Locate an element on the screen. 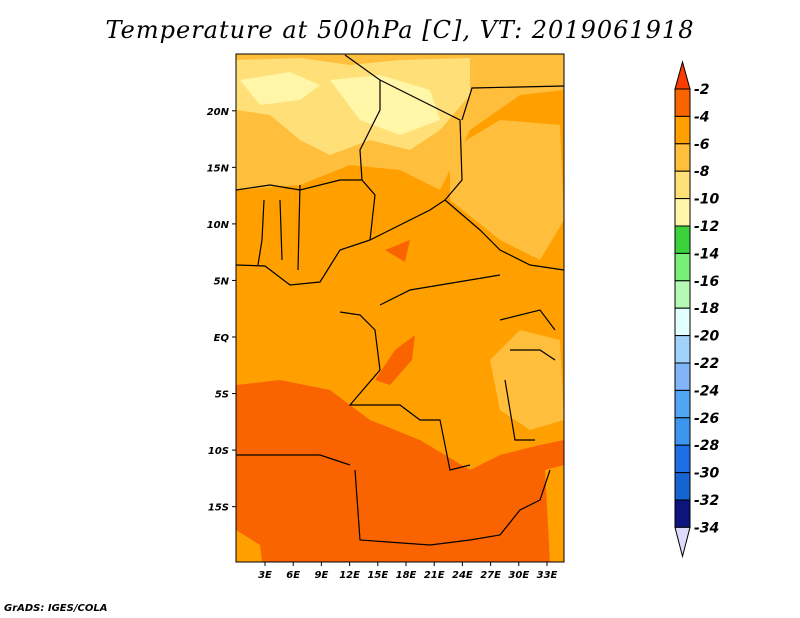  colorbar-label: -30 is located at coordinates (707, 474).